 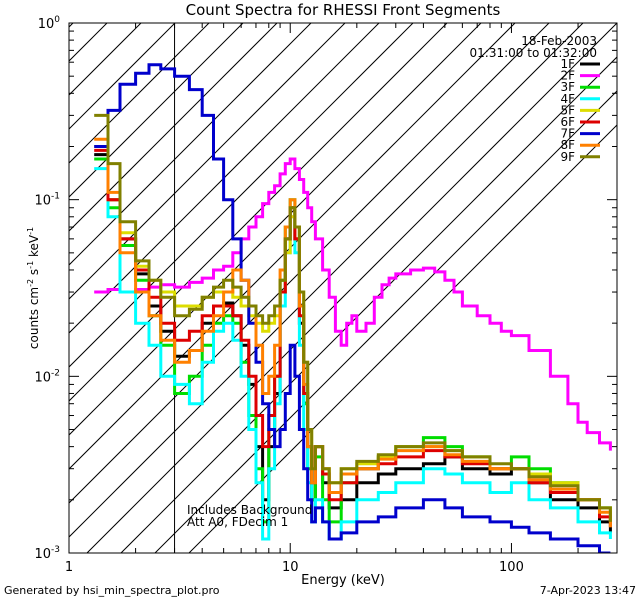 What do you see at coordinates (559, 41) in the screenshot?
I see `header-date: 18-Feb-2003` at bounding box center [559, 41].